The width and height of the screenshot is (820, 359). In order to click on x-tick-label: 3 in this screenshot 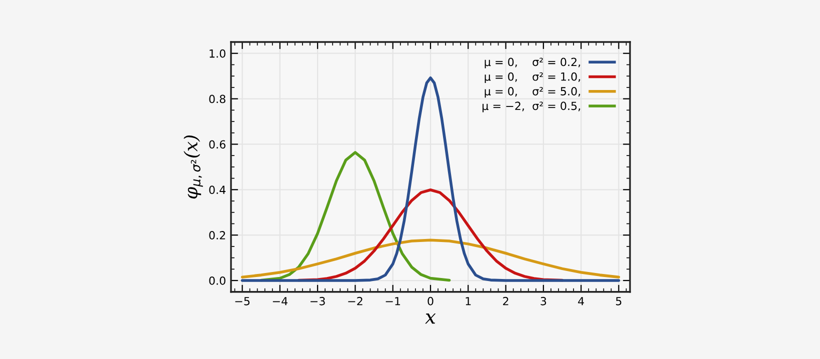, I will do `click(543, 301)`.